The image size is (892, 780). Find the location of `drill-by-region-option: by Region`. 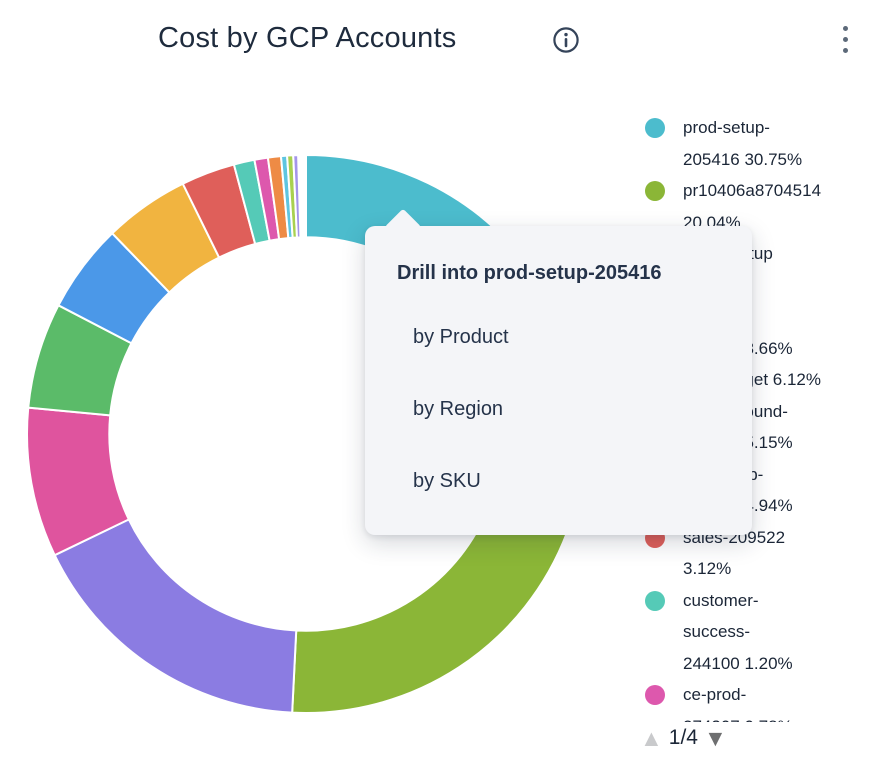

drill-by-region-option: by Region is located at coordinates (458, 409).